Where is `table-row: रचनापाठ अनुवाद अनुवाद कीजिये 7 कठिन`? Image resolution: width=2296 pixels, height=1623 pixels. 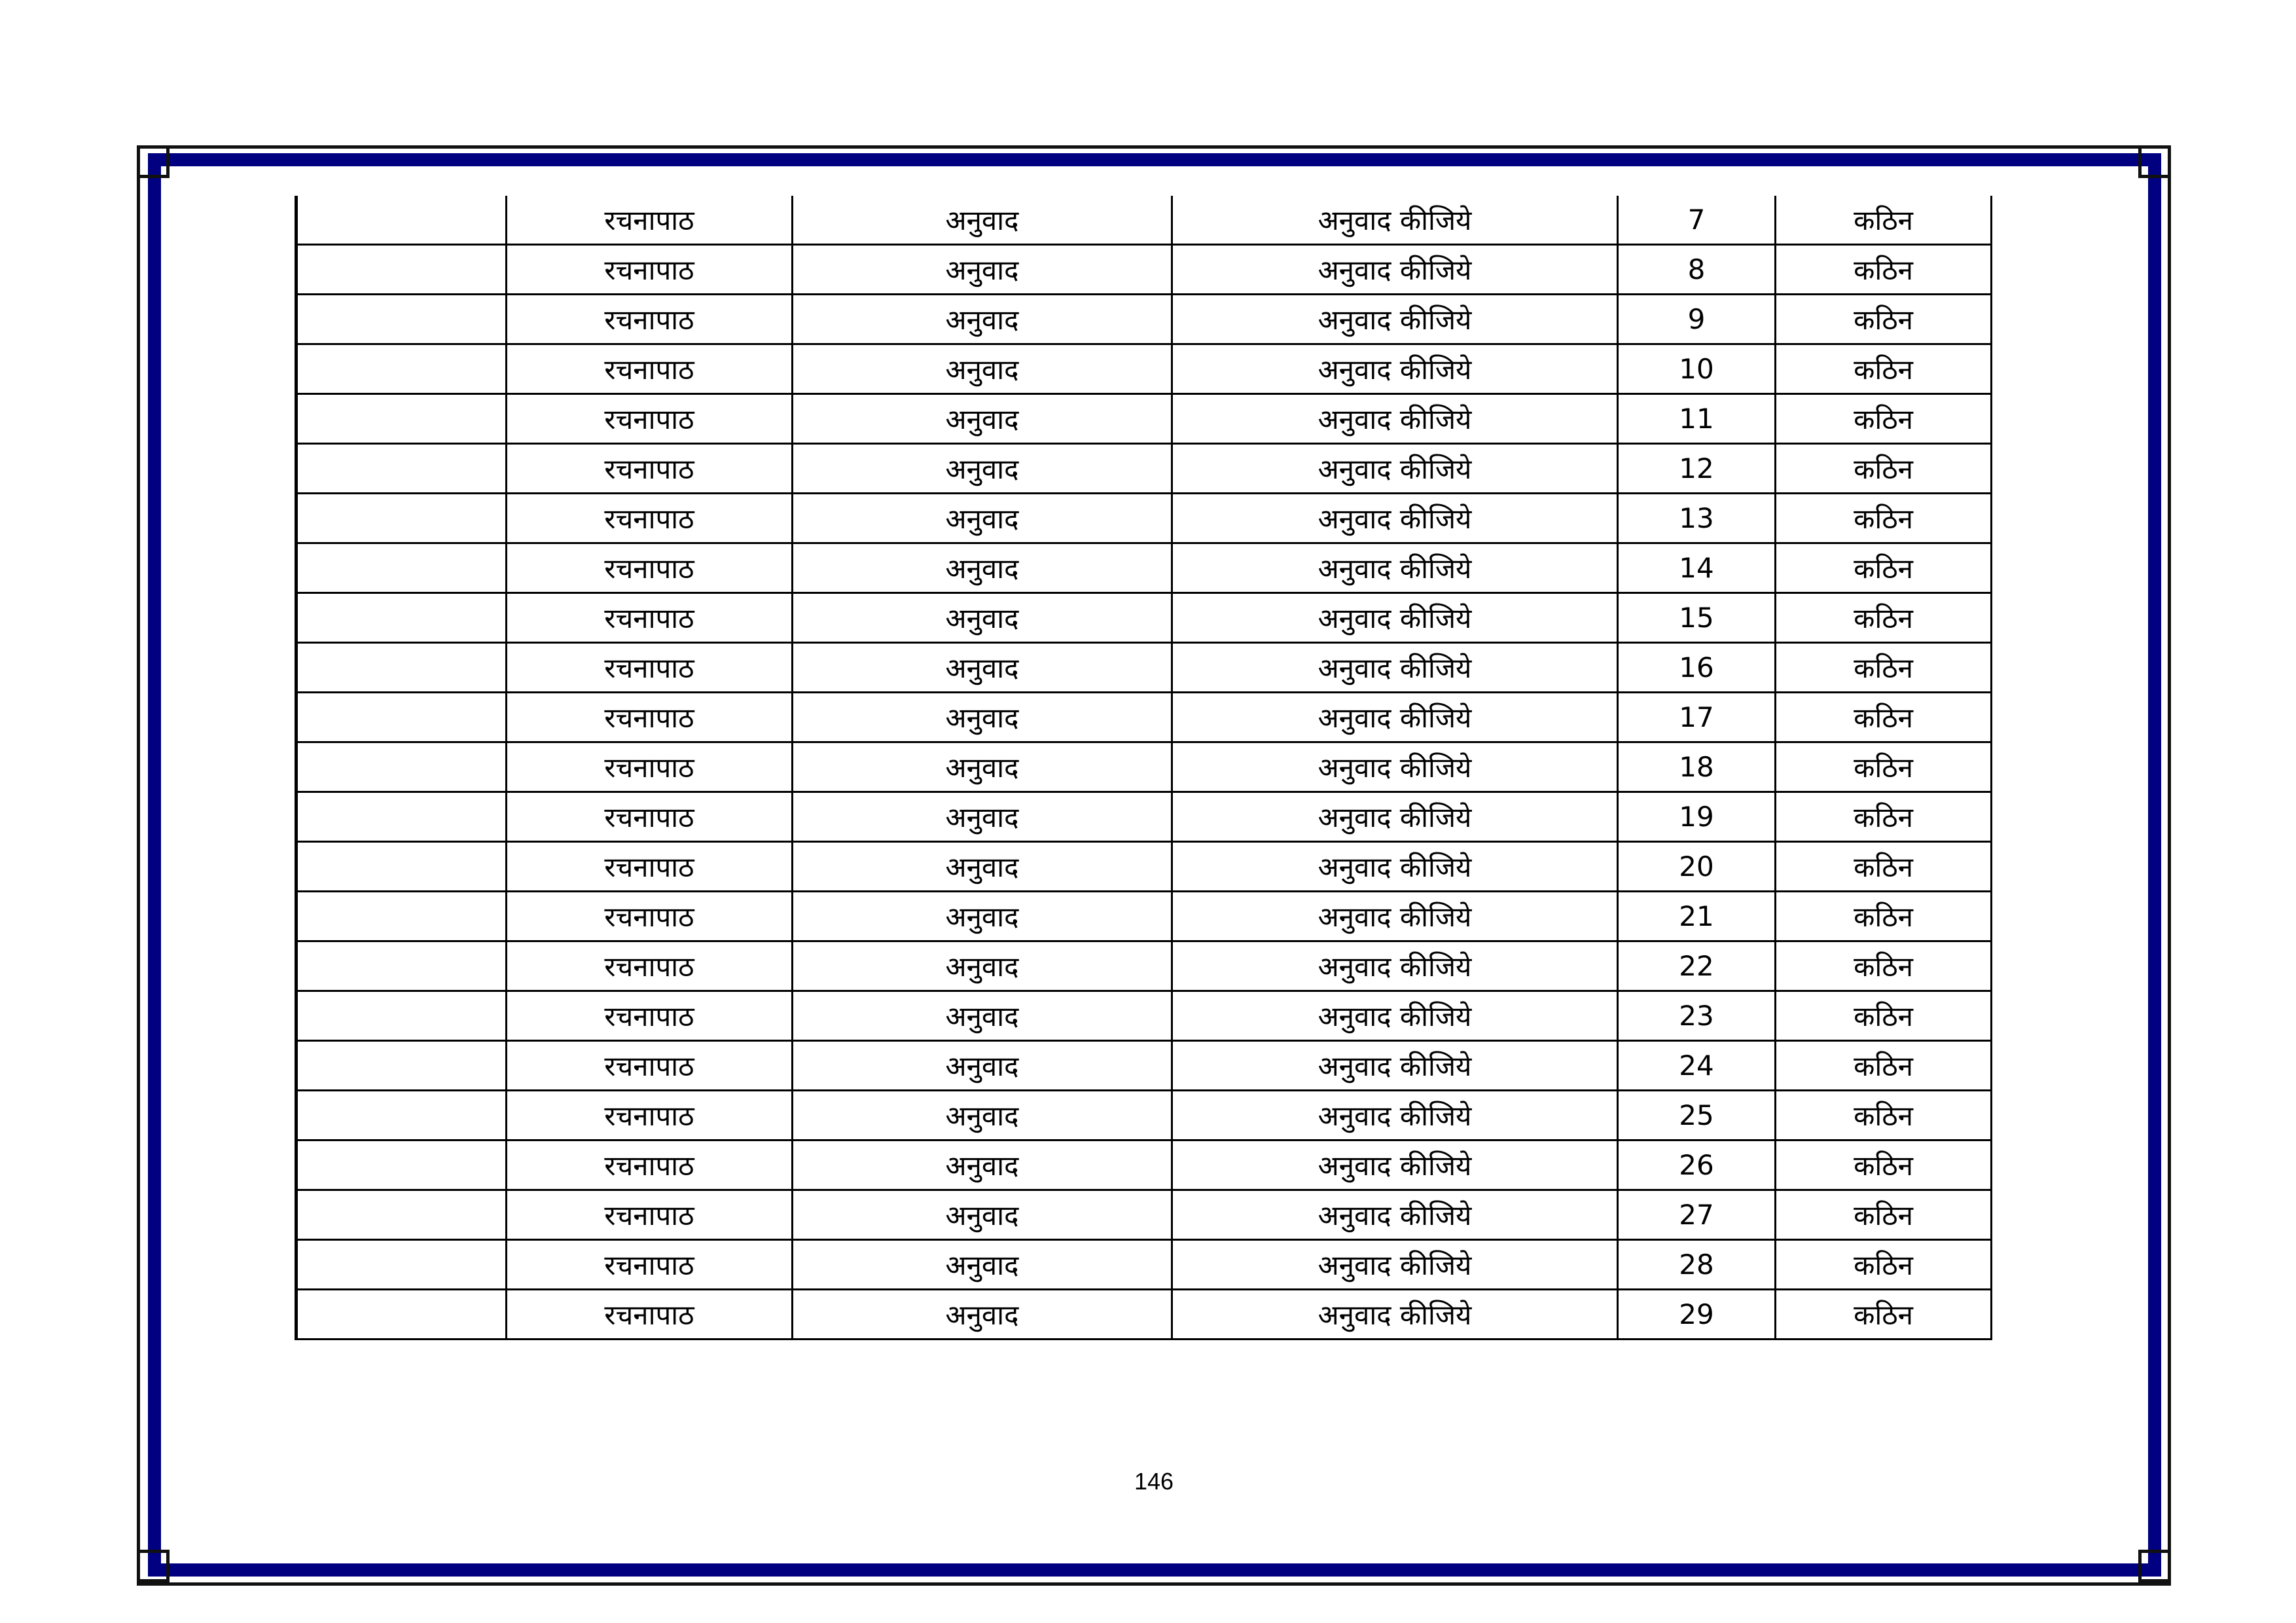 table-row: रचनापाठ अनुवाद अनुवाद कीजिये 7 कठिन is located at coordinates (1143, 221).